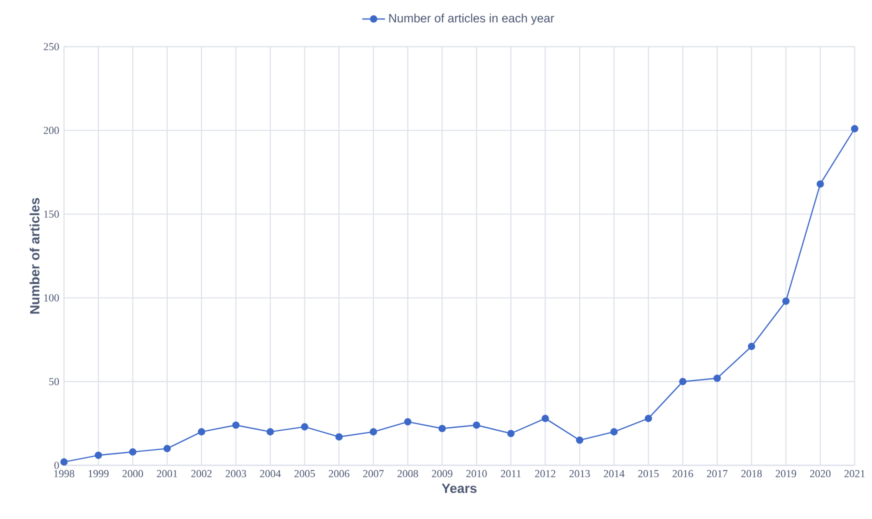  Describe the element at coordinates (236, 474) in the screenshot. I see `x-tick-label: 2003` at that location.